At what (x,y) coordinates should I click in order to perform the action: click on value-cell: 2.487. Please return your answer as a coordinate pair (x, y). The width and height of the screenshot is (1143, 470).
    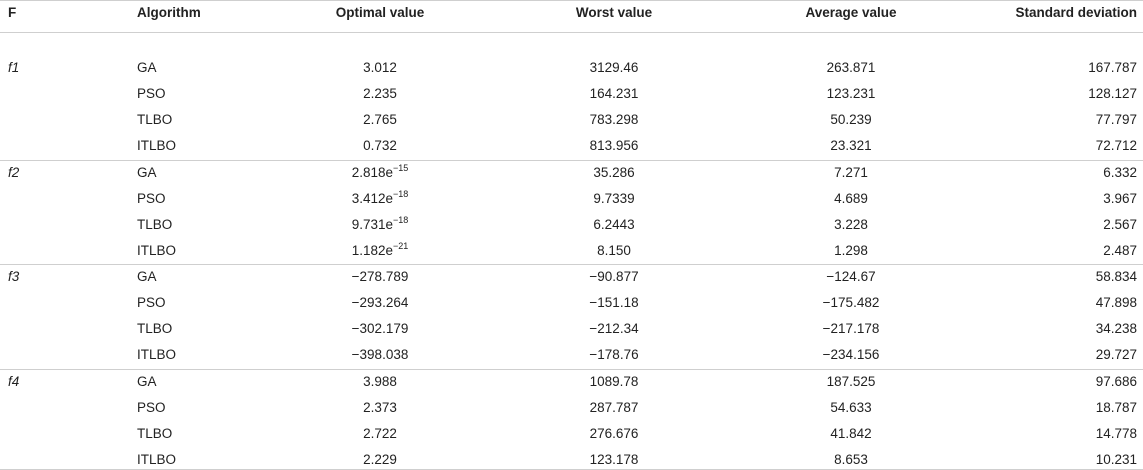
    Looking at the image, I should click on (1120, 250).